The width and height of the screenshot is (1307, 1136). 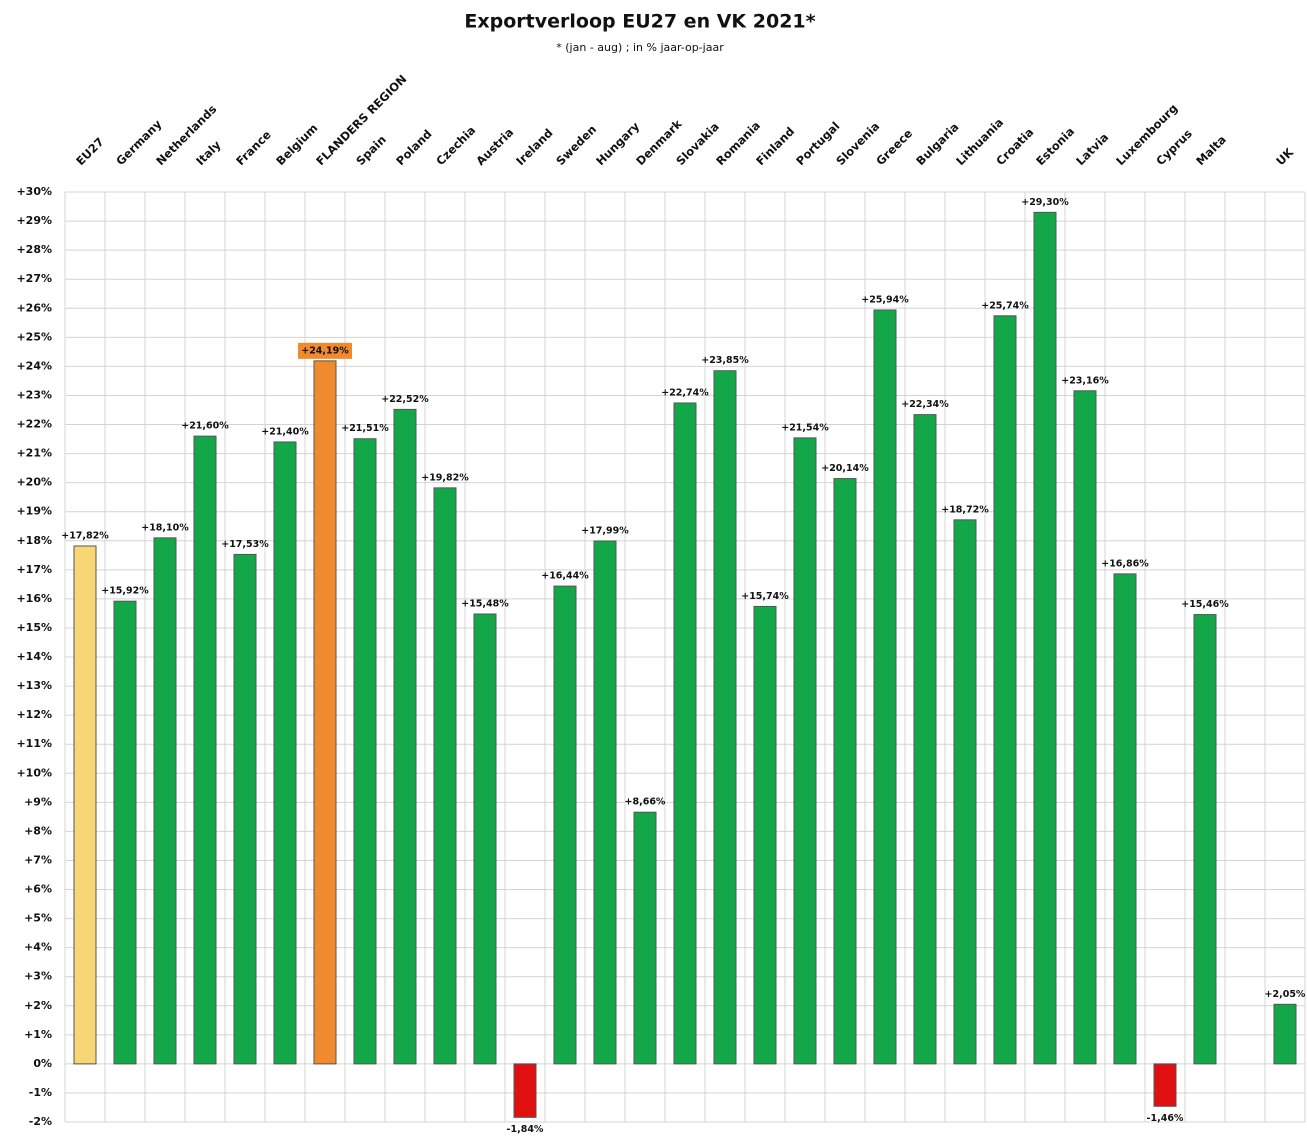 What do you see at coordinates (34, 685) in the screenshot?
I see `y-tick-label: +13%` at bounding box center [34, 685].